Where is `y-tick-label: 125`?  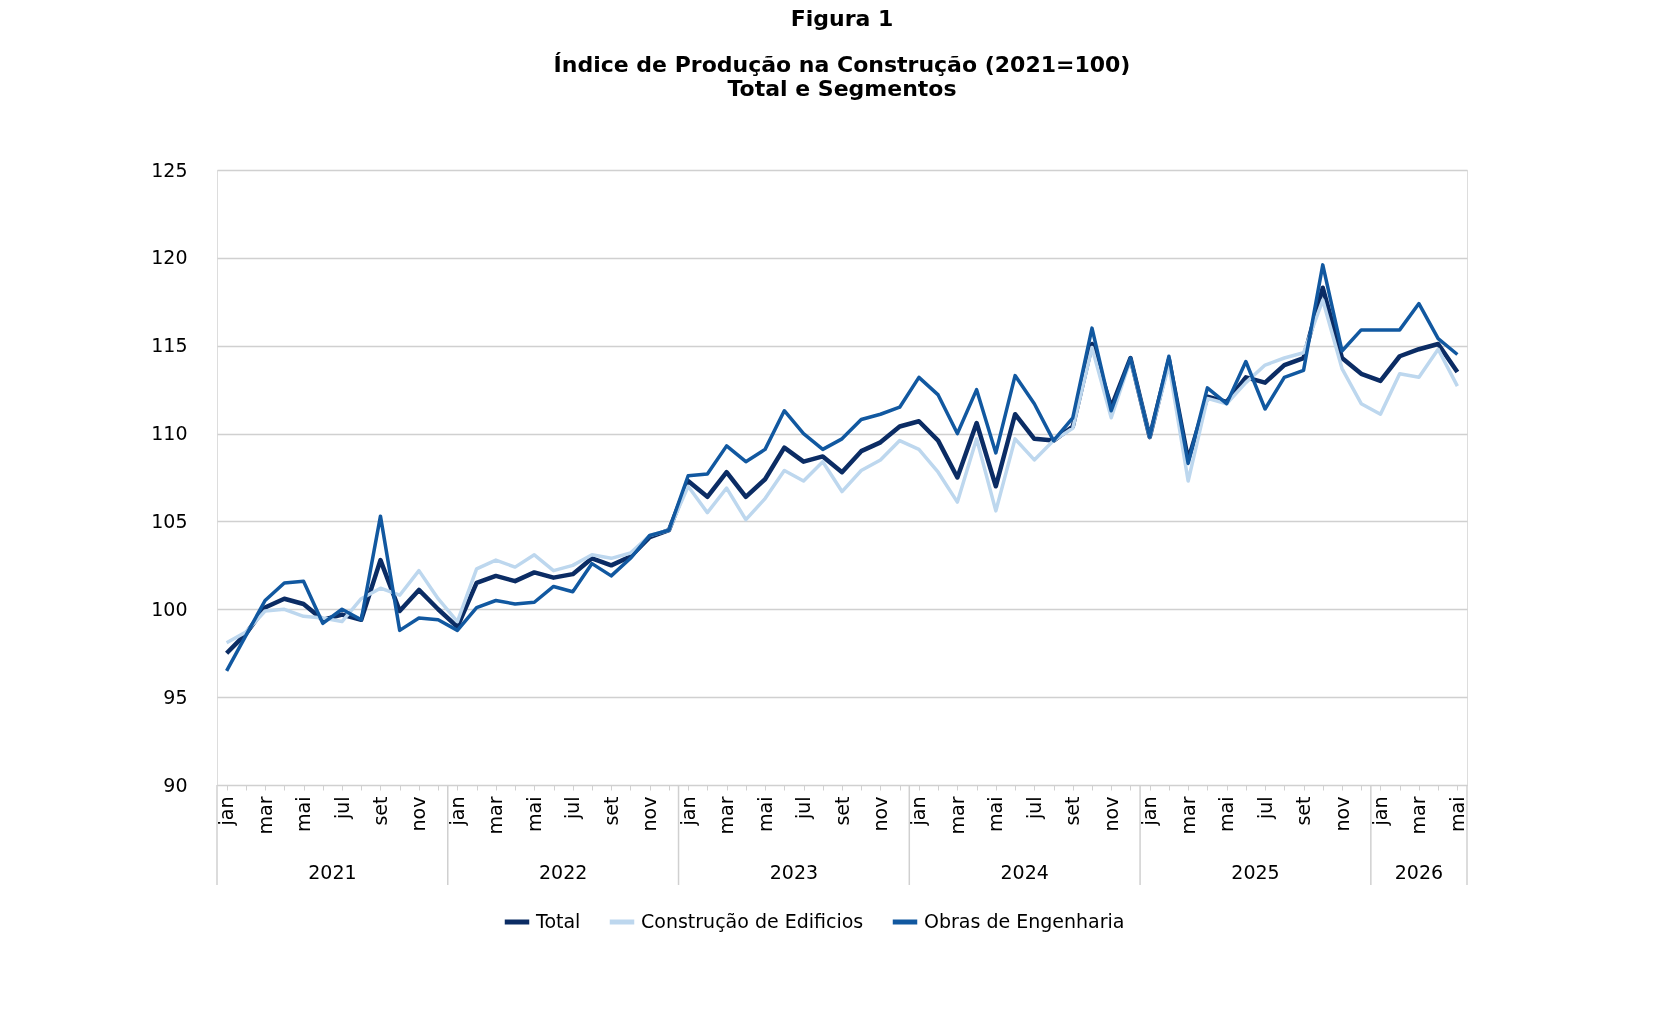
y-tick-label: 125 is located at coordinates (169, 169).